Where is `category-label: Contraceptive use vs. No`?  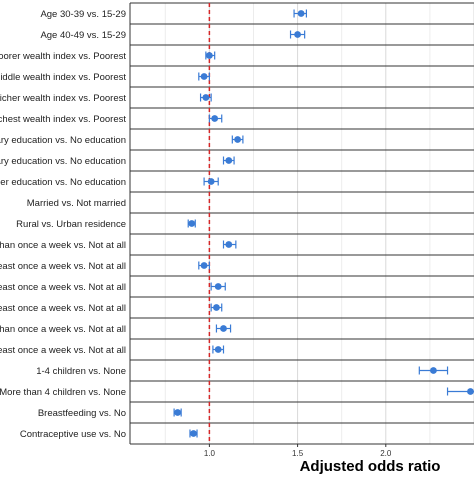 category-label: Contraceptive use vs. No is located at coordinates (73, 434).